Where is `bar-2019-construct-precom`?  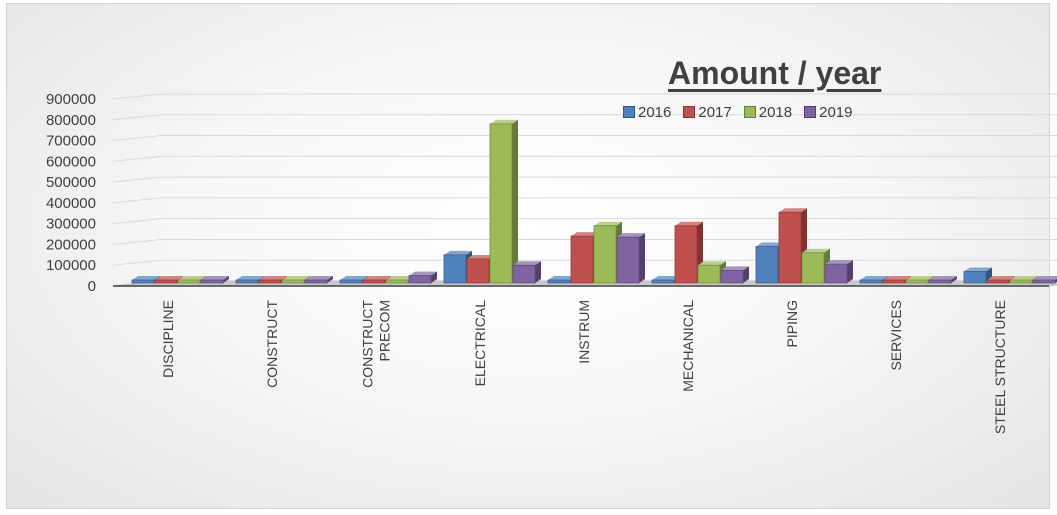 bar-2019-construct-precom is located at coordinates (422, 277).